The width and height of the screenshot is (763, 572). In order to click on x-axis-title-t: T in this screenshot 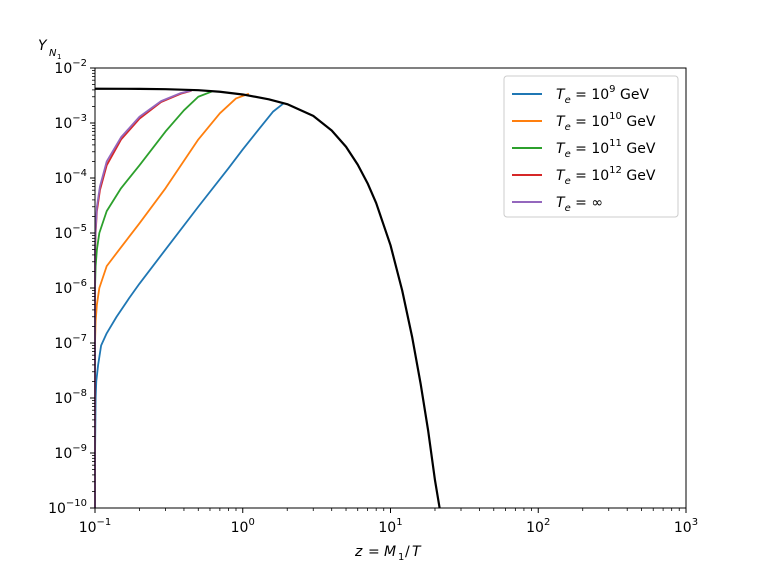, I will do `click(417, 552)`.